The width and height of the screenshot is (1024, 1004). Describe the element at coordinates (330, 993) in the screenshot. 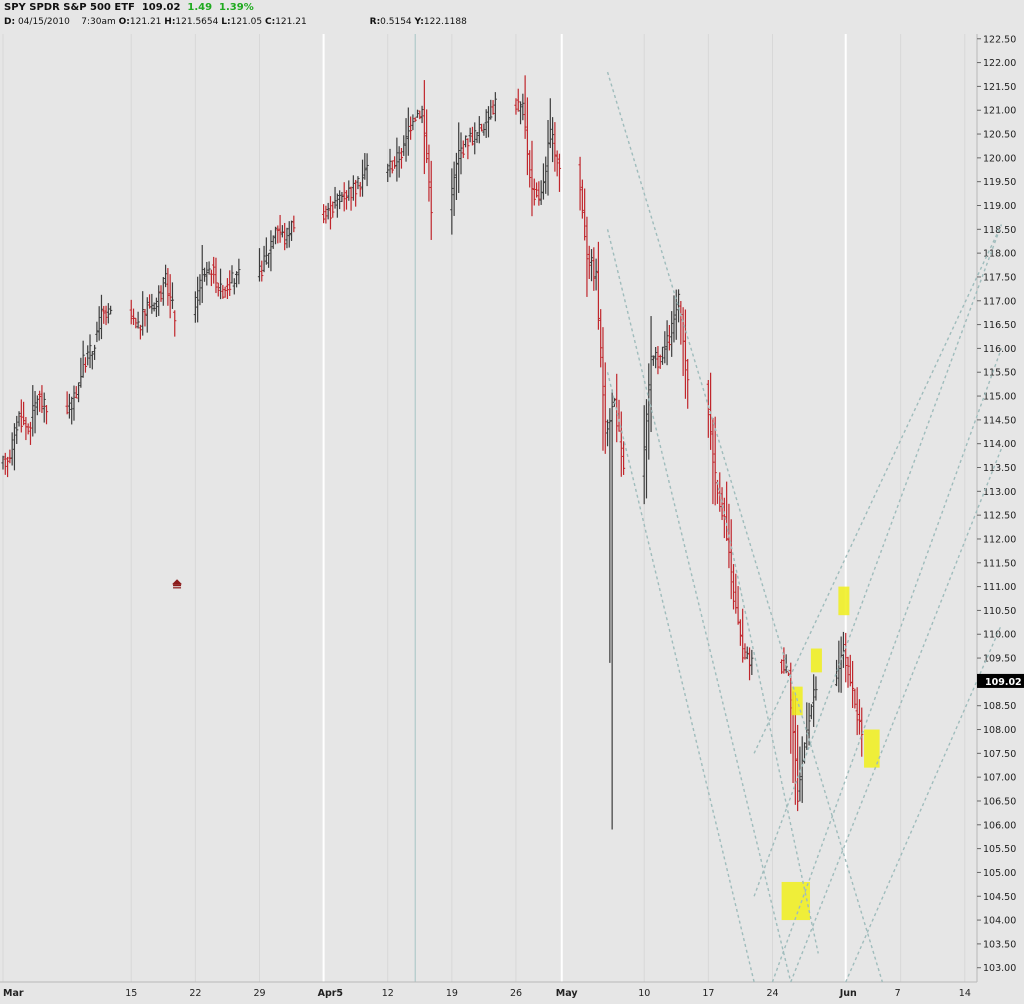

I see `date-tick-label: Apr5` at that location.